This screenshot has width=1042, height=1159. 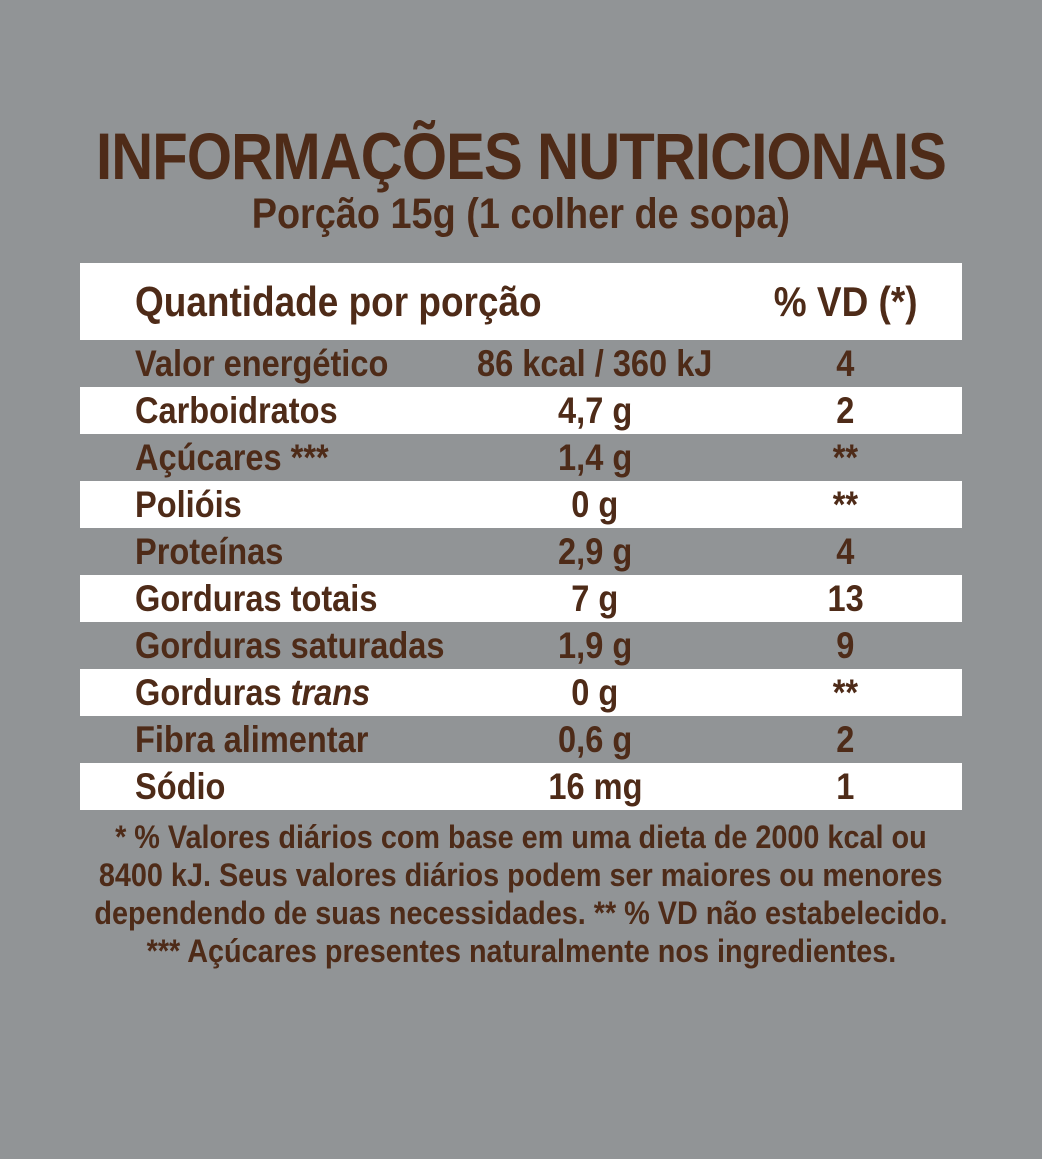 I want to click on table-row: Carboidratos 4,7 g 2, so click(x=521, y=410).